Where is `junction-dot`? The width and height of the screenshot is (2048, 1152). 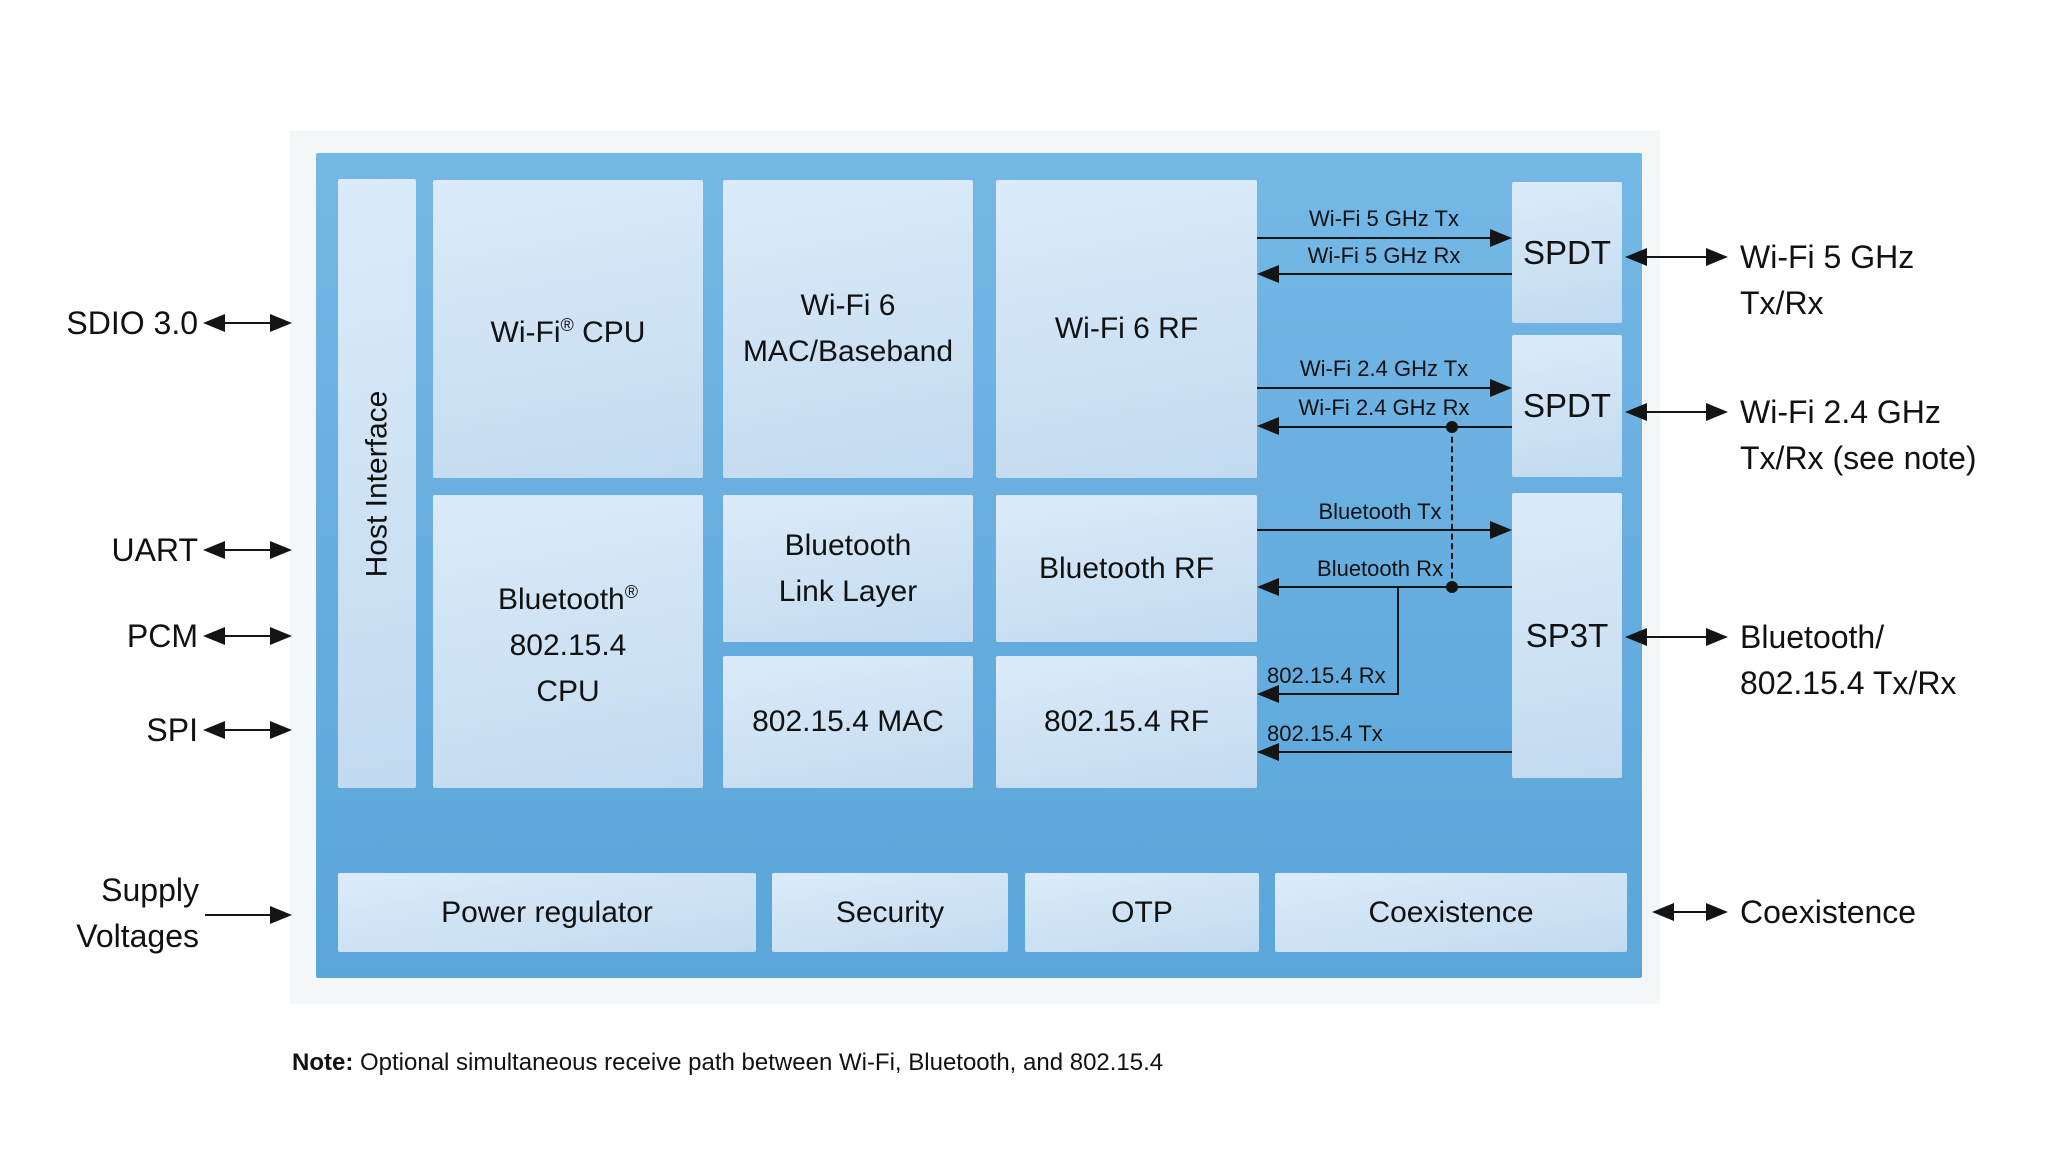
junction-dot is located at coordinates (1452, 587).